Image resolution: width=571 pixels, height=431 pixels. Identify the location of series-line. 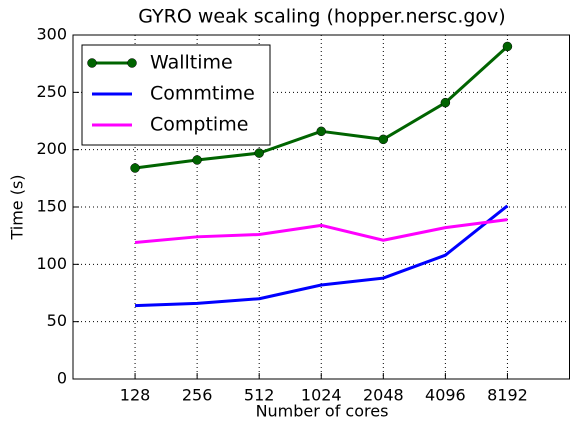
(321, 231).